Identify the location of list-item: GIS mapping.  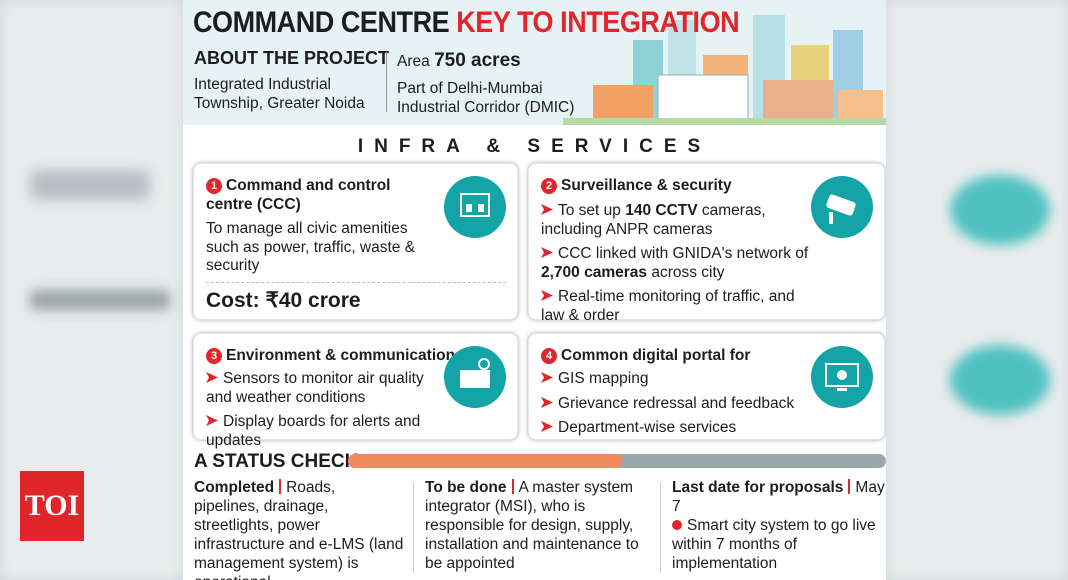
(676, 379).